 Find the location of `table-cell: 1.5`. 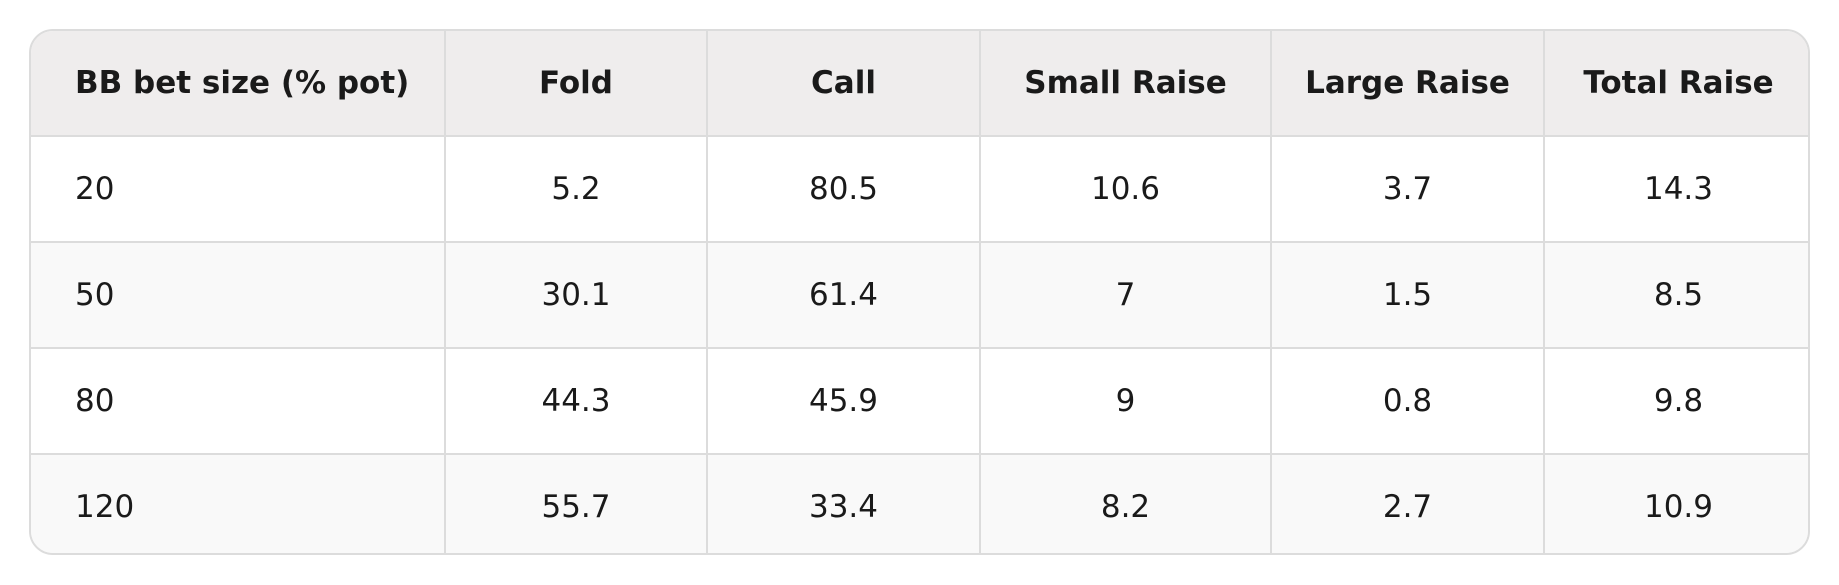

table-cell: 1.5 is located at coordinates (1407, 295).